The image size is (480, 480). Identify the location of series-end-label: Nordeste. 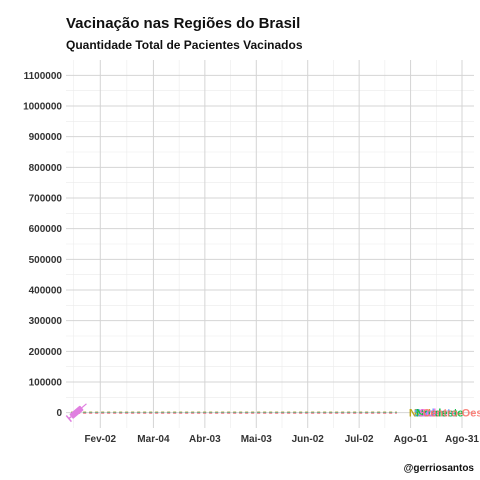
(440, 414).